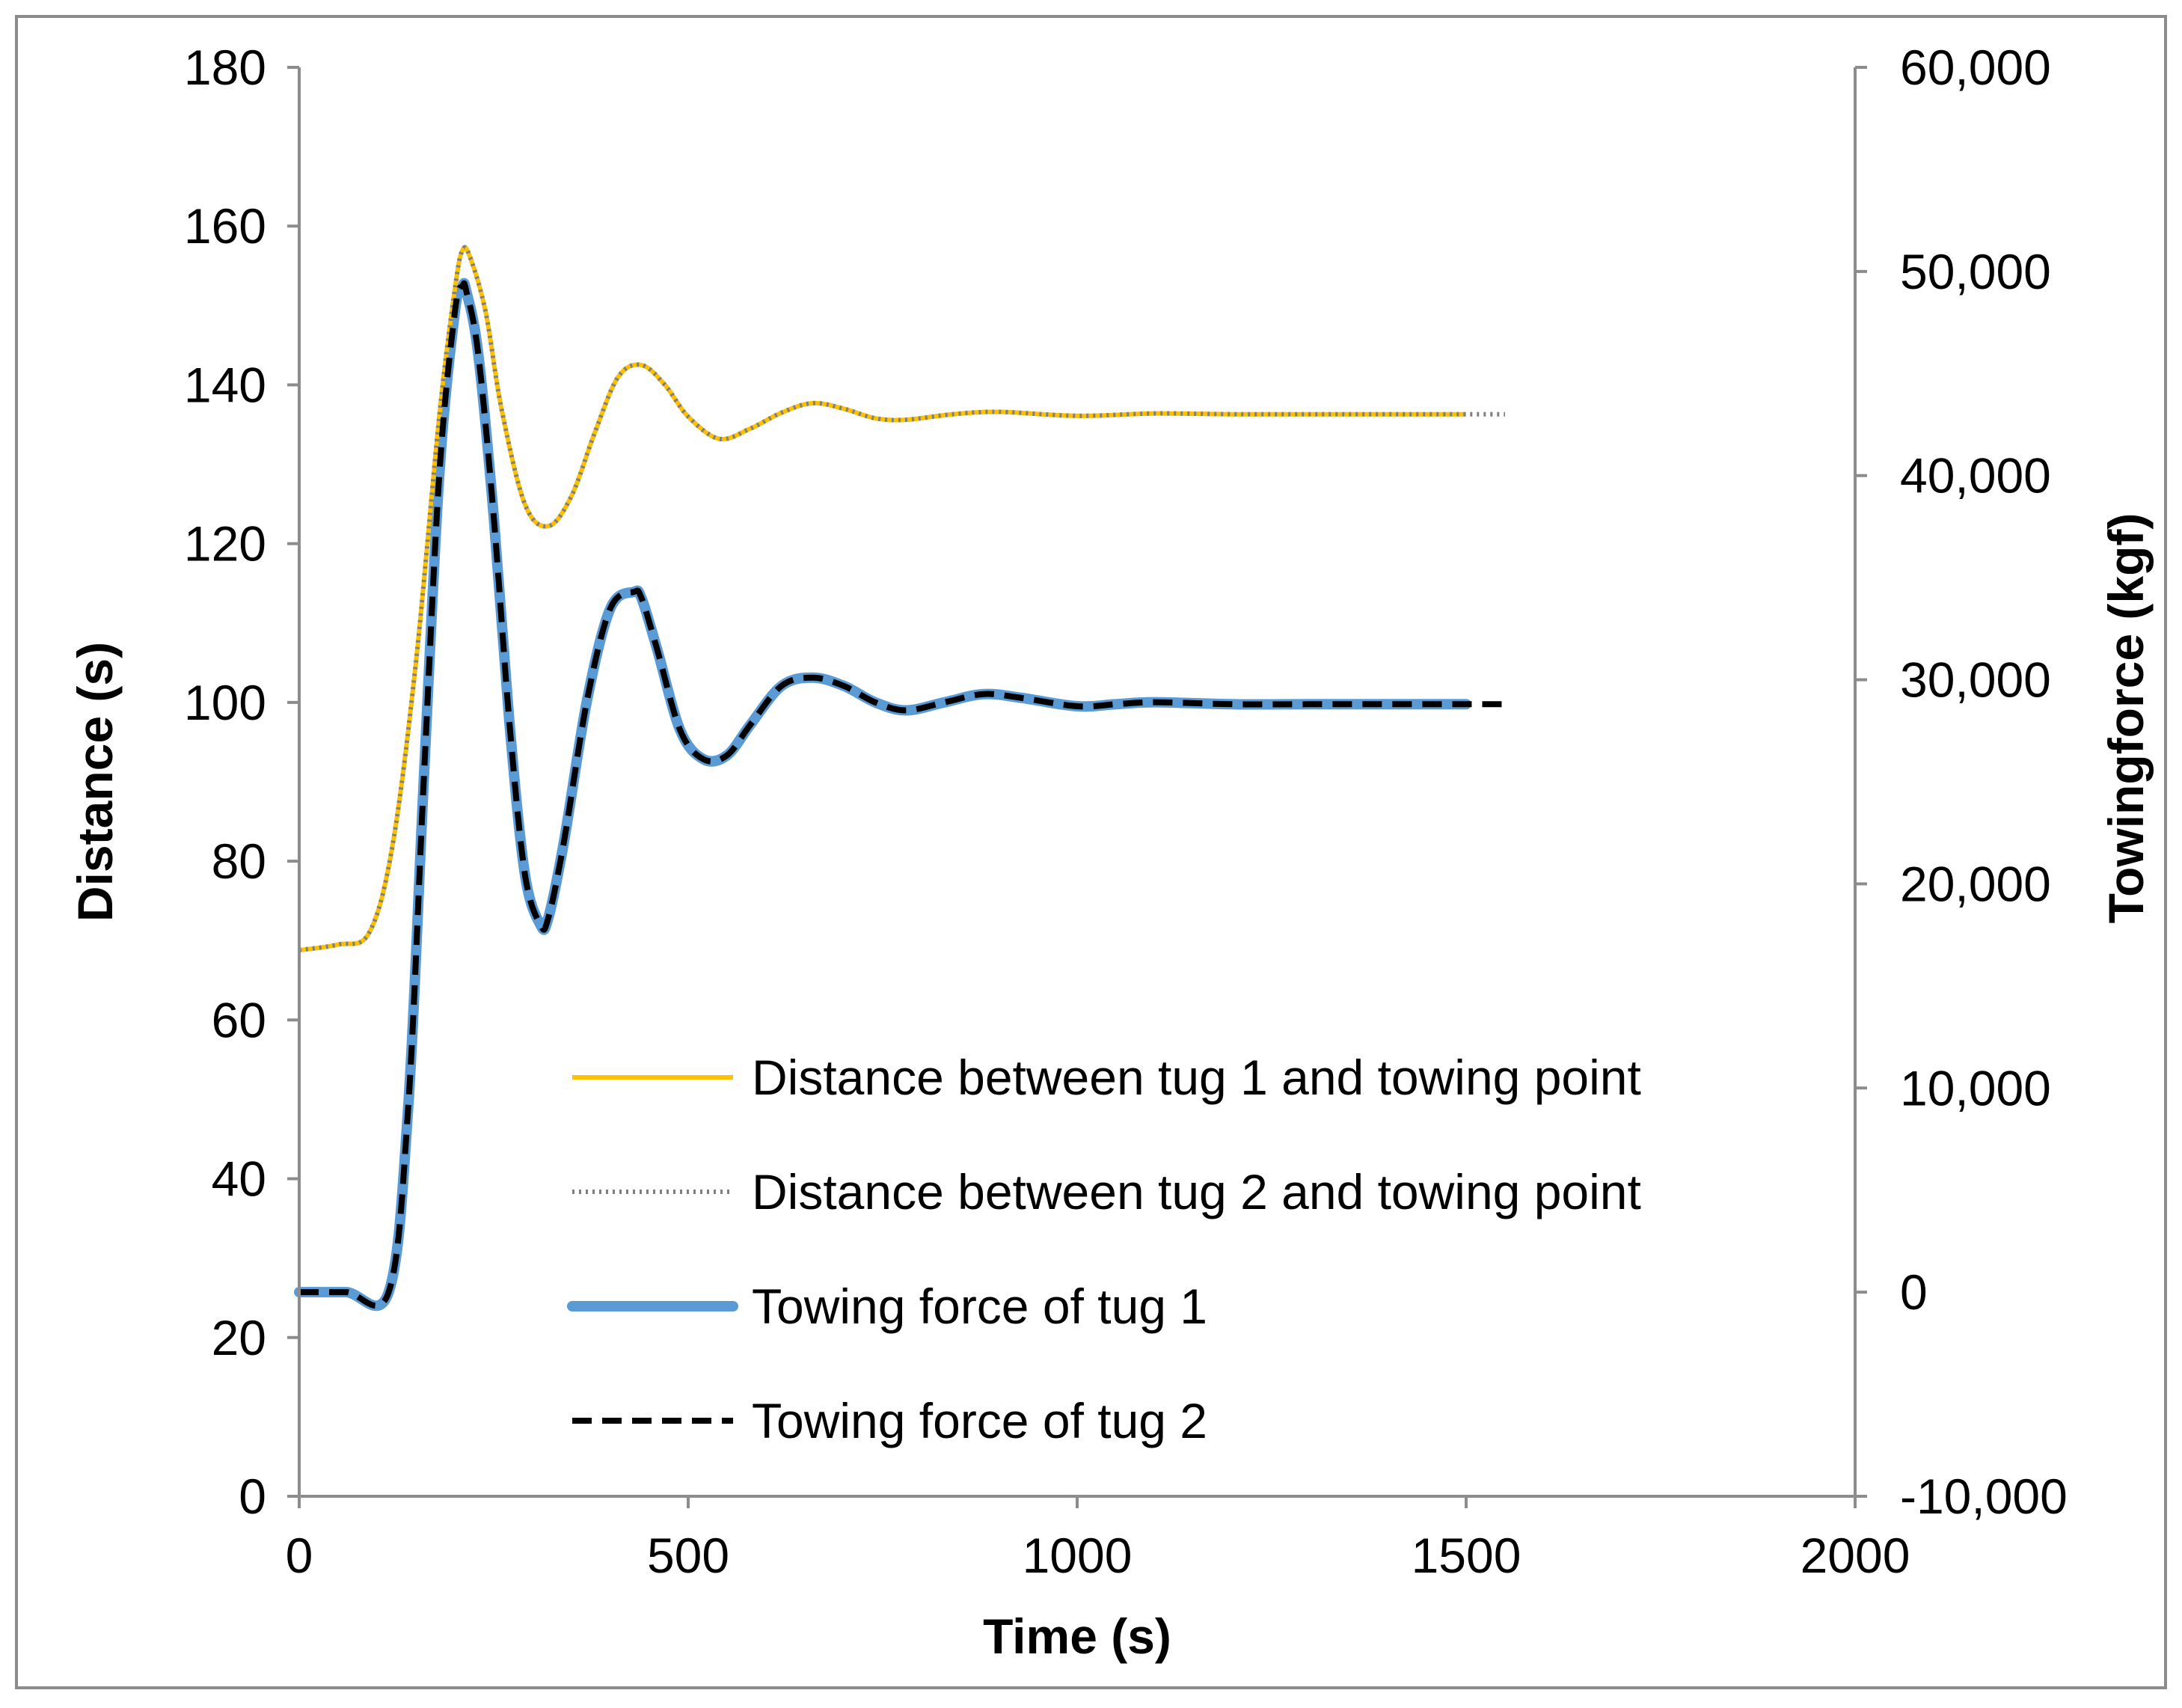  I want to click on x-tick-label: 500, so click(688, 1555).